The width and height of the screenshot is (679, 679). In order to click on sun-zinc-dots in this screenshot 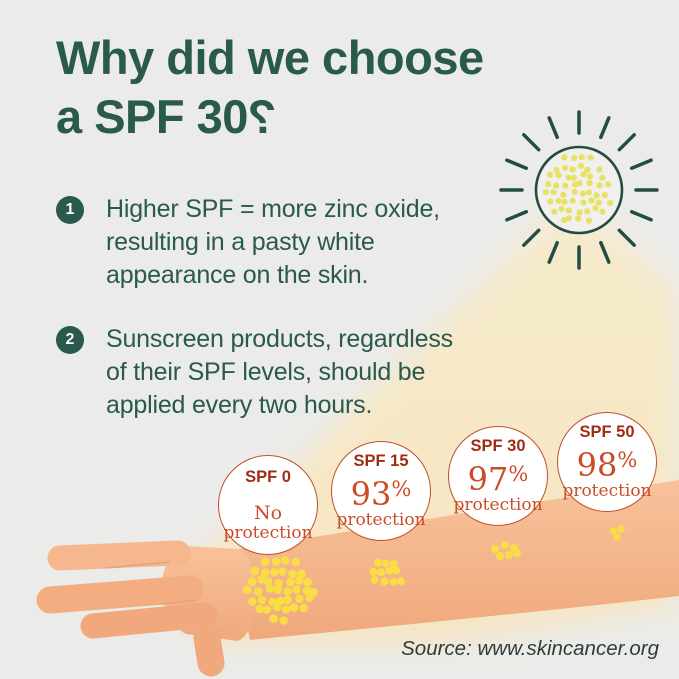, I will do `click(578, 189)`.